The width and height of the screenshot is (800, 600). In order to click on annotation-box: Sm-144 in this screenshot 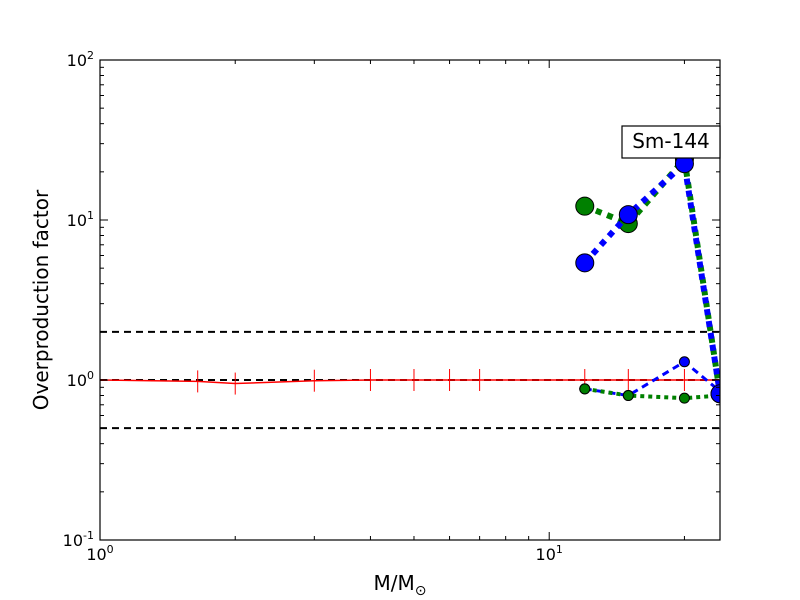, I will do `click(671, 142)`.